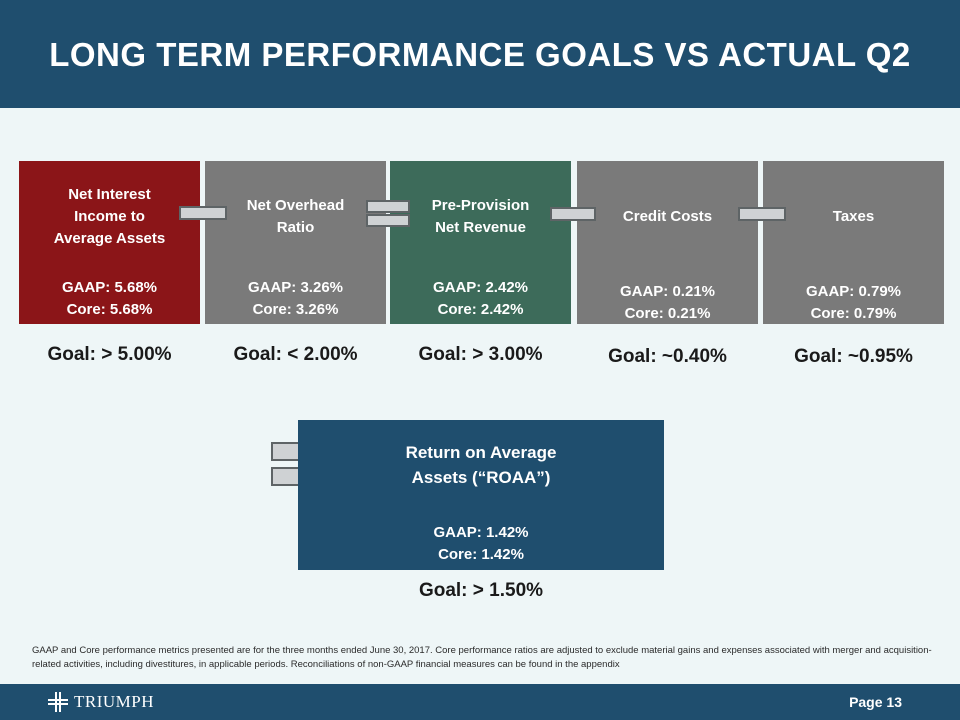 The image size is (960, 720). I want to click on logo-wordmark: TRIUMPH, so click(114, 701).